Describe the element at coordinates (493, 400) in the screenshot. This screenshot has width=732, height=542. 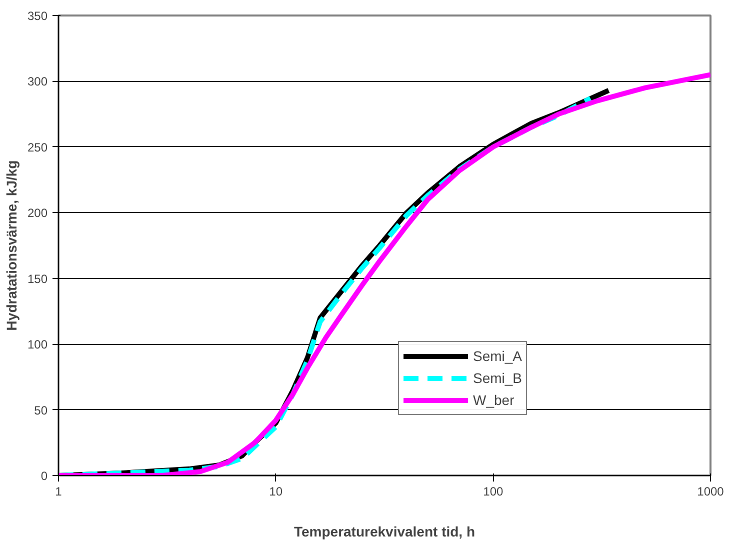
I see `legend-label: W_ber` at that location.